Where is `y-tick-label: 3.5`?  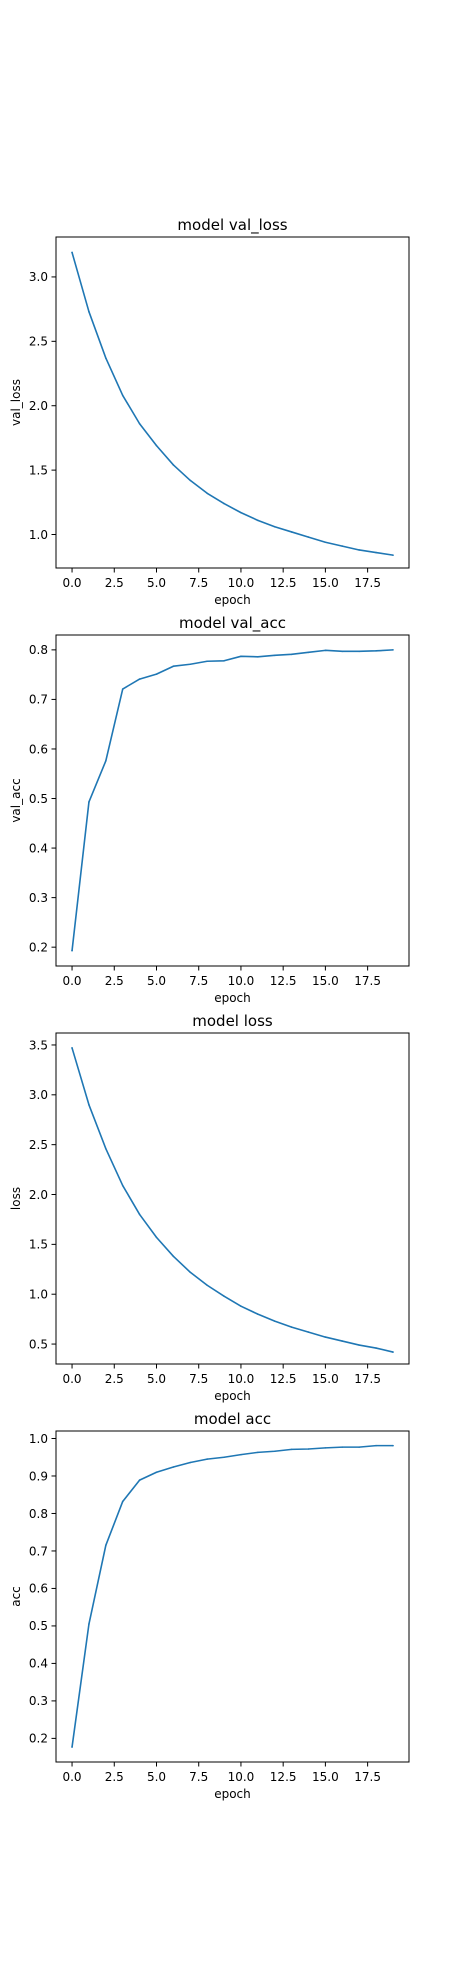 y-tick-label: 3.5 is located at coordinates (38, 1045).